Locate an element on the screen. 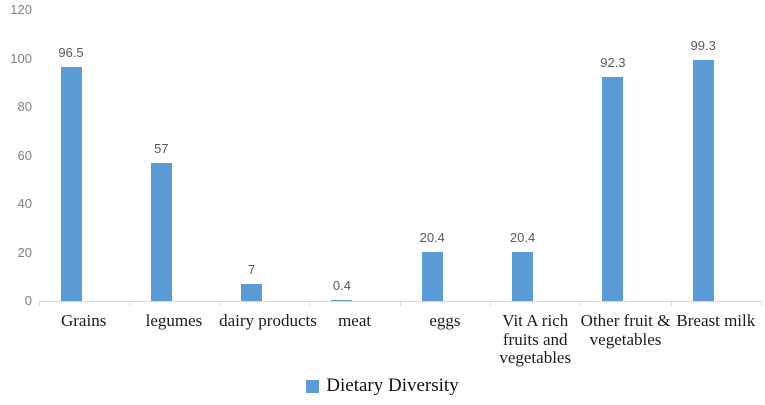 Image resolution: width=765 pixels, height=405 pixels. legend: Dietary Diversity is located at coordinates (382, 386).